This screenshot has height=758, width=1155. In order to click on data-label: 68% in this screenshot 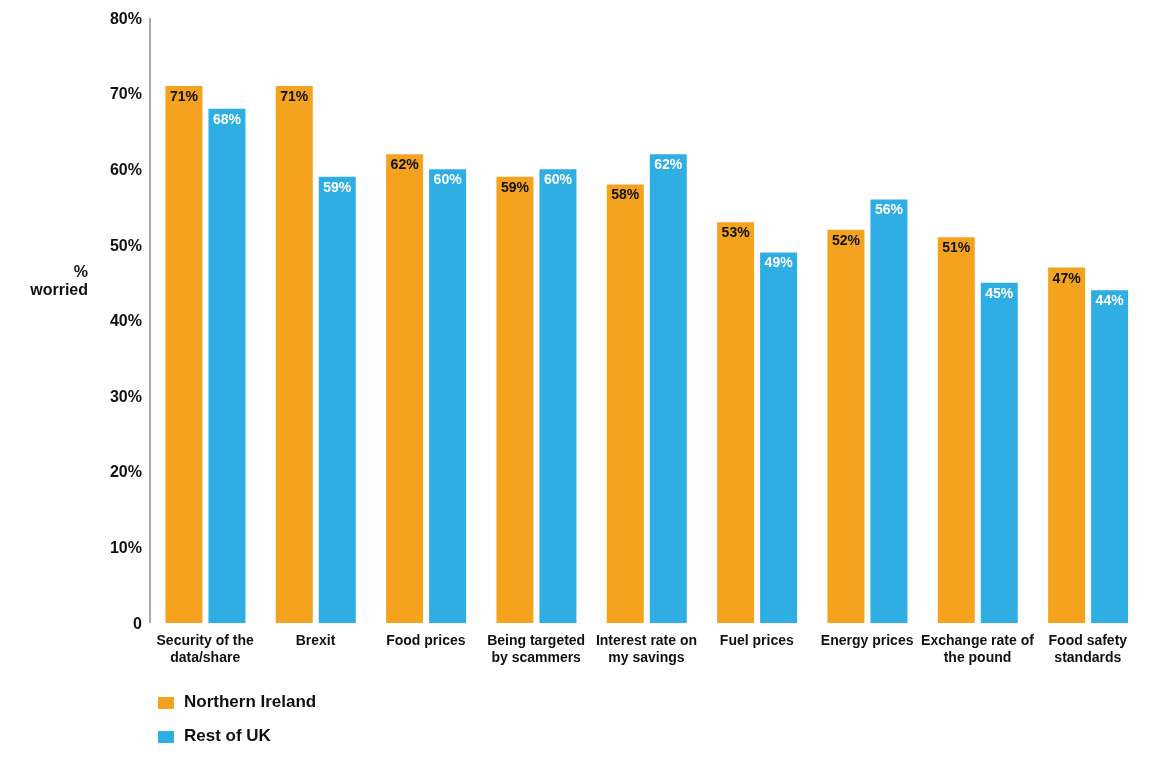, I will do `click(227, 118)`.